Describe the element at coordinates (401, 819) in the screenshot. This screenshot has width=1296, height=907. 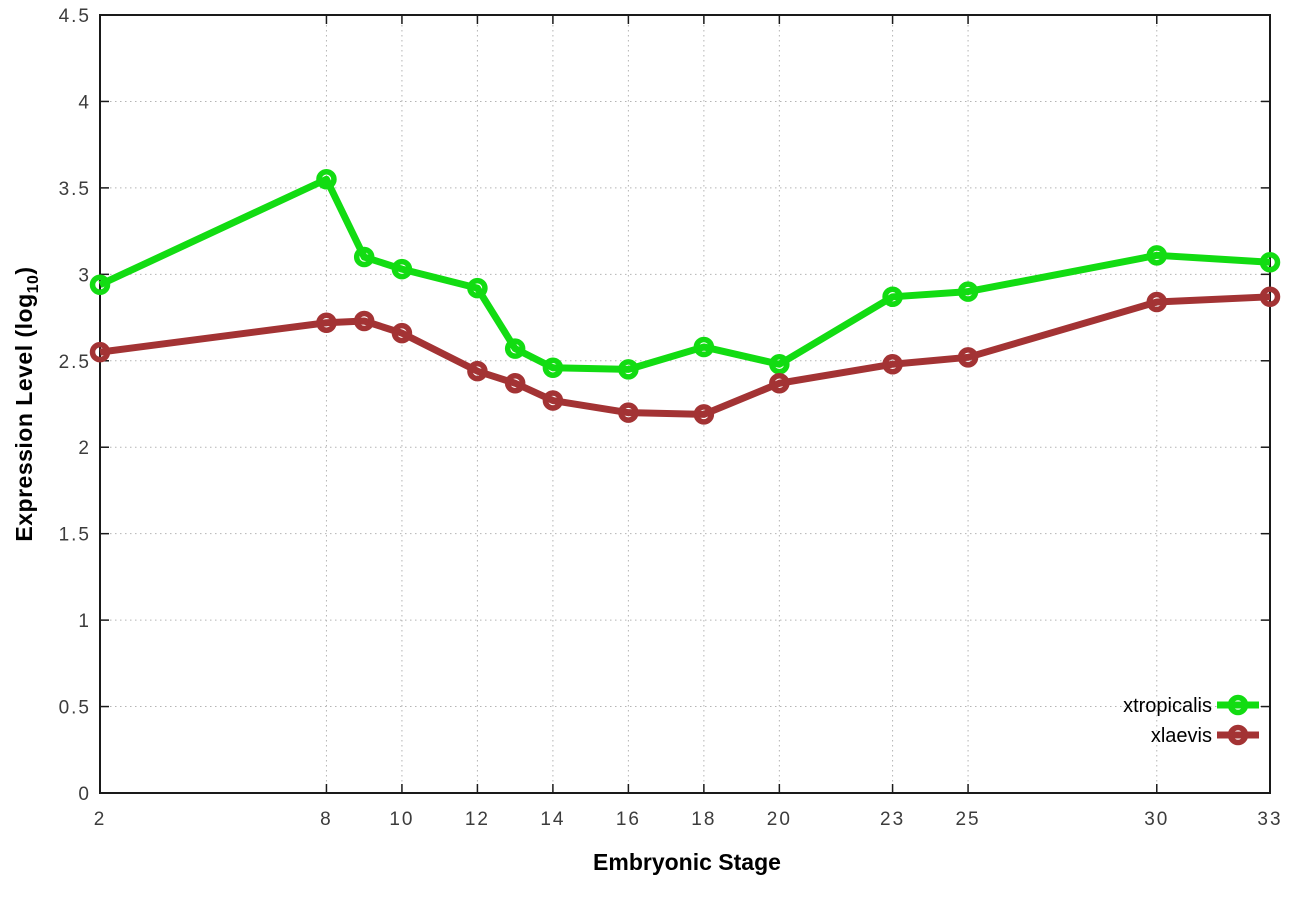
I see `x-tick-label: 10` at that location.